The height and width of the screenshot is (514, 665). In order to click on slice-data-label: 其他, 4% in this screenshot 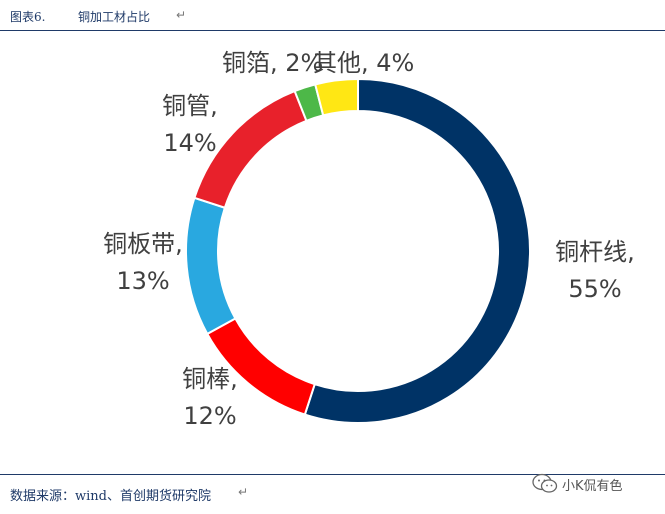, I will do `click(363, 63)`.